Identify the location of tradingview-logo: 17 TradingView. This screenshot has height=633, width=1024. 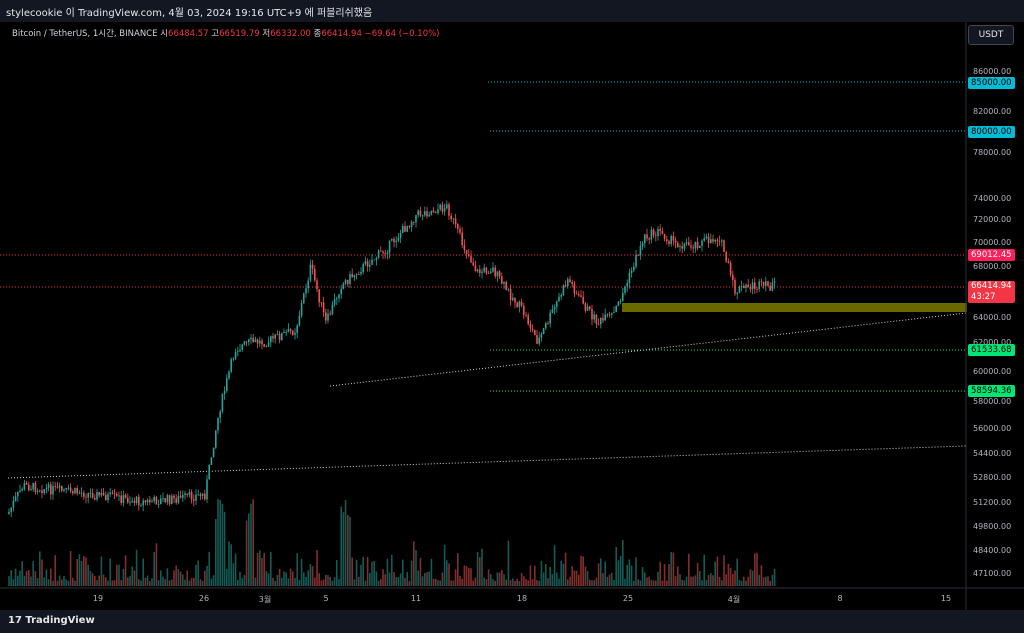
(51, 620).